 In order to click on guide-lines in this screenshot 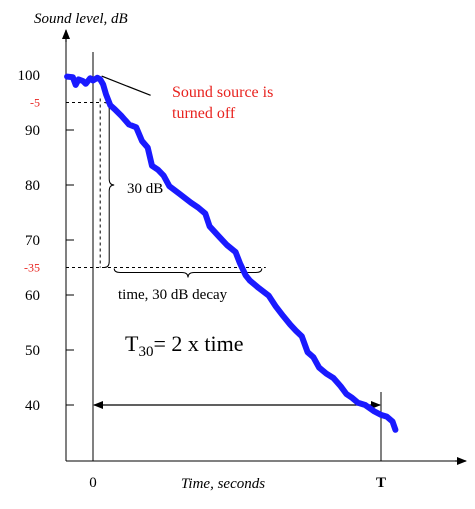, I will do `click(166, 183)`.